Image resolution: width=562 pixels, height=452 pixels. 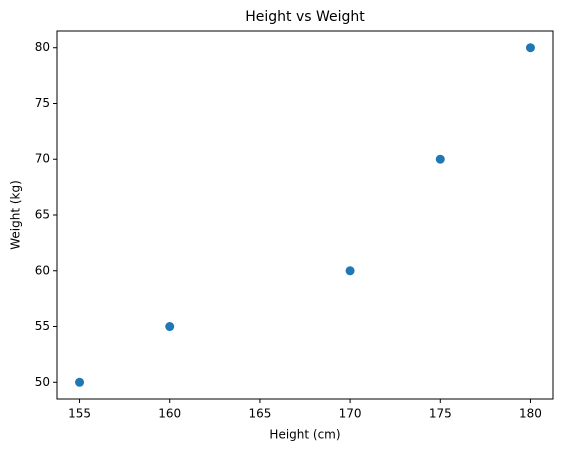 I want to click on y-axis-label: Weight (kg), so click(x=16, y=215).